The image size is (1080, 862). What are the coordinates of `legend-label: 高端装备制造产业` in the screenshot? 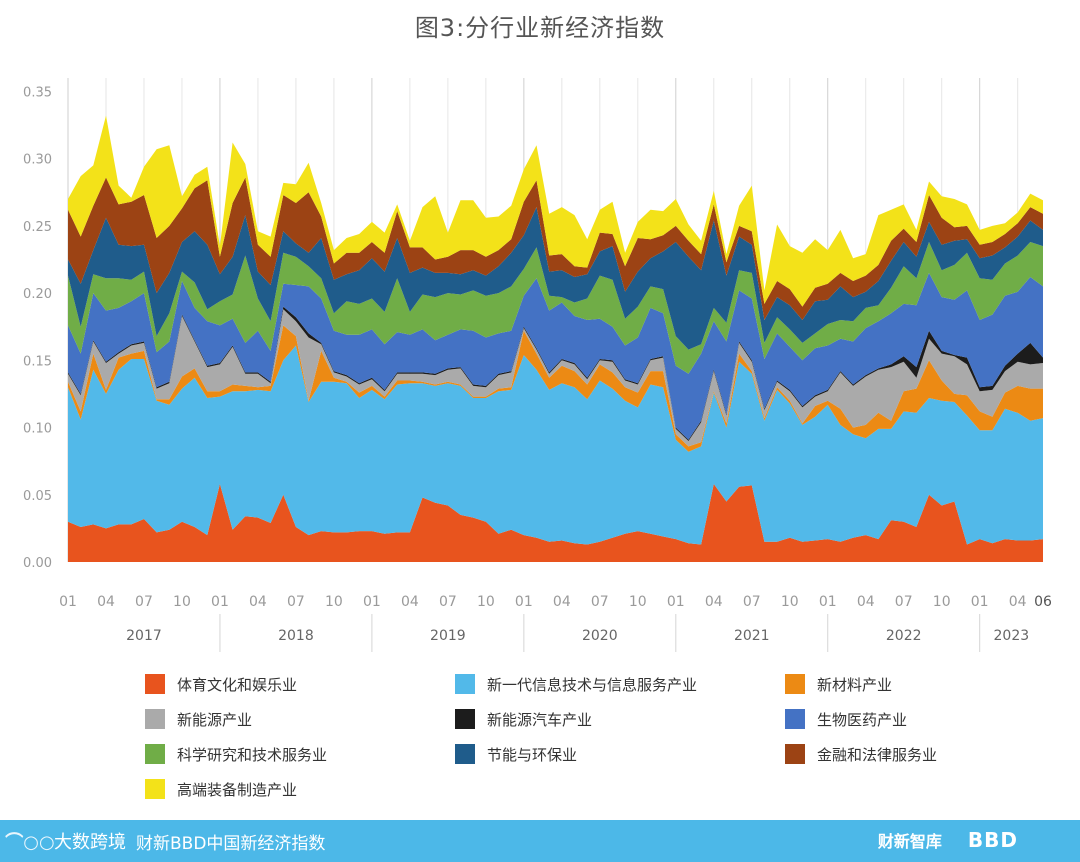 It's located at (237, 789).